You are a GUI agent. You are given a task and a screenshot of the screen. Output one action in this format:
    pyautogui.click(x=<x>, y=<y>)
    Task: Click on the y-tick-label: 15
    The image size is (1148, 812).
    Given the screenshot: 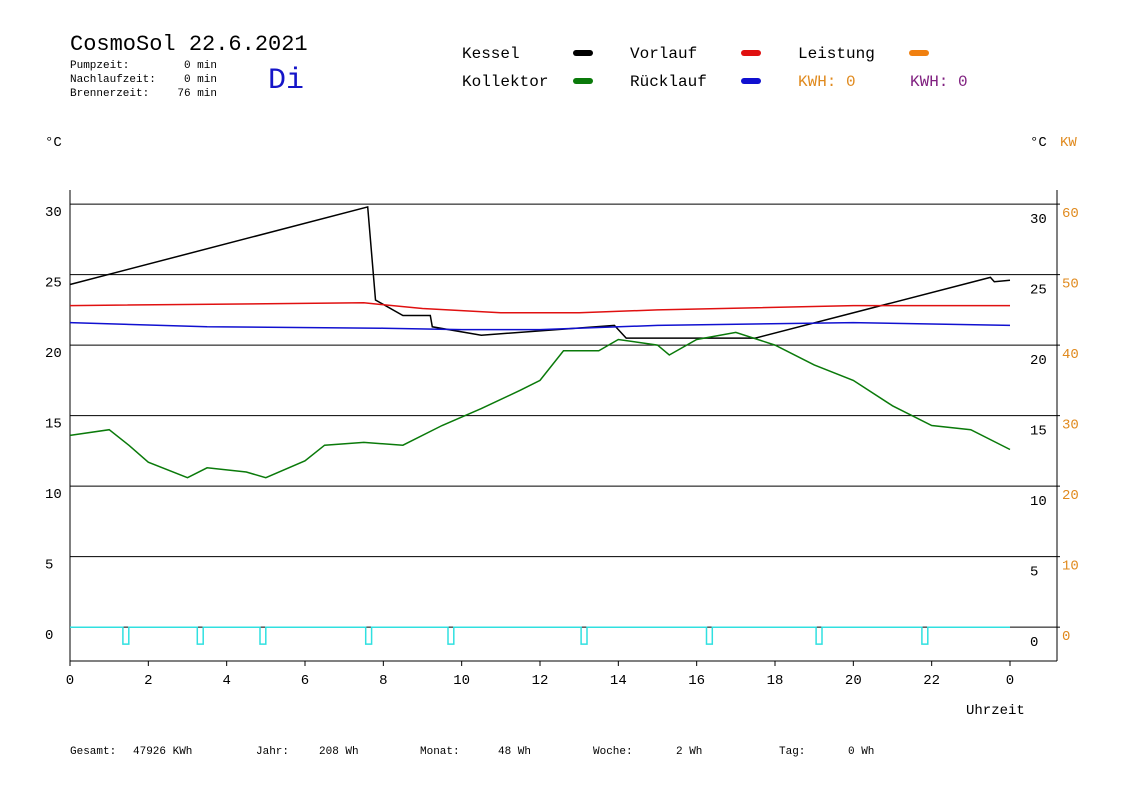 What is the action you would take?
    pyautogui.click(x=53, y=425)
    